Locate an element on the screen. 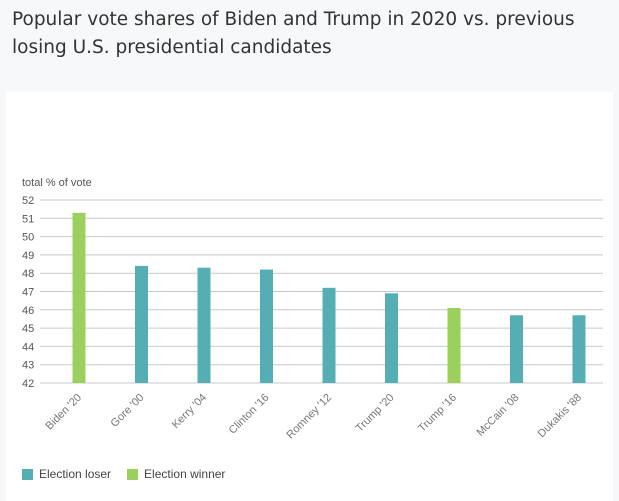 Image resolution: width=619 pixels, height=501 pixels. y-tick-label: 43 is located at coordinates (28, 366).